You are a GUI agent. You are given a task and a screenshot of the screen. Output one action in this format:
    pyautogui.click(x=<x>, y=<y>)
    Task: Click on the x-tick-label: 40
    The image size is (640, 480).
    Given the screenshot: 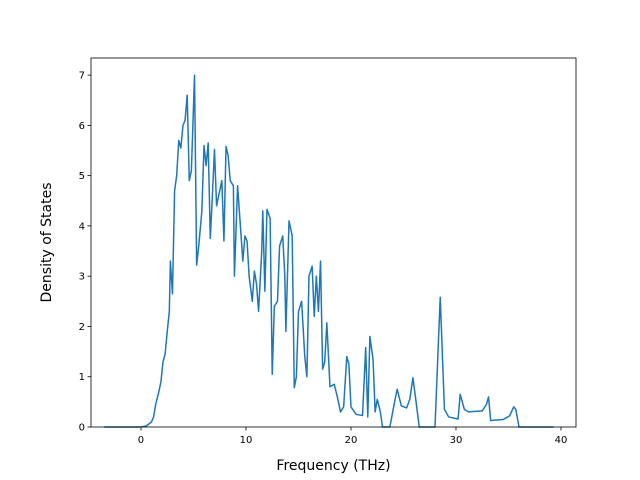 What is the action you would take?
    pyautogui.click(x=561, y=440)
    